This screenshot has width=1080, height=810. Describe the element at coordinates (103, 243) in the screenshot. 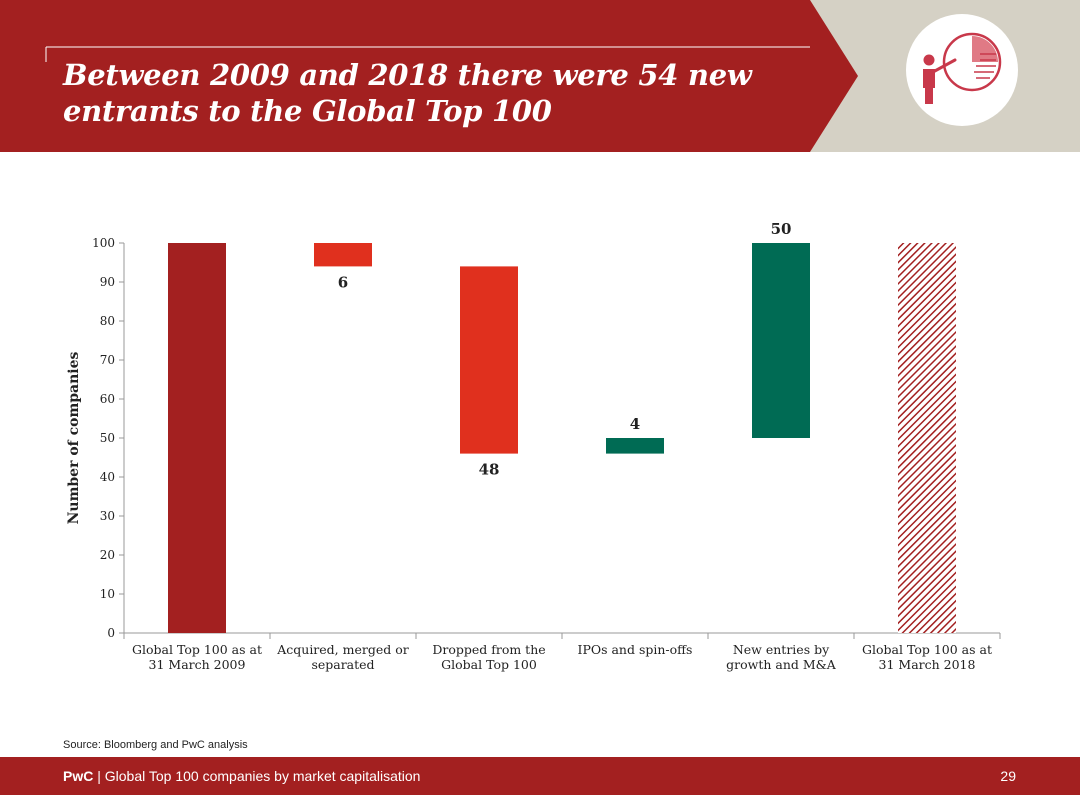

I see `y-tick-label: 100` at that location.